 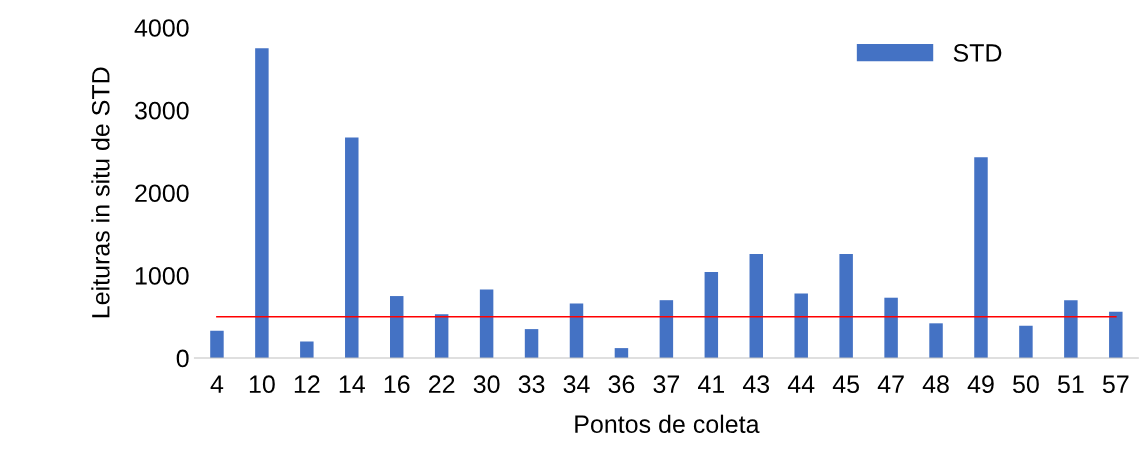 I want to click on x-tick-label: 4, so click(x=217, y=384).